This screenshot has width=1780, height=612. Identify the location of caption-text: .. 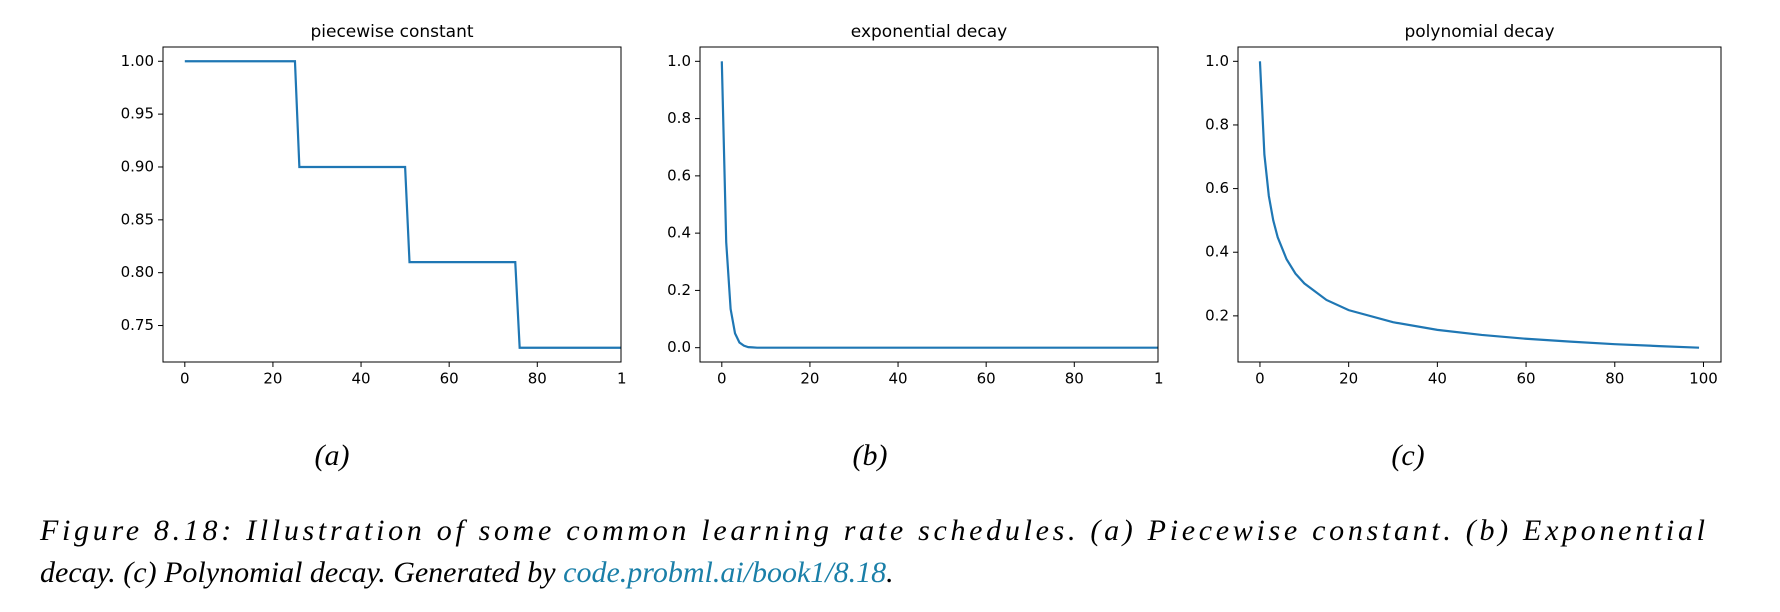
(890, 572).